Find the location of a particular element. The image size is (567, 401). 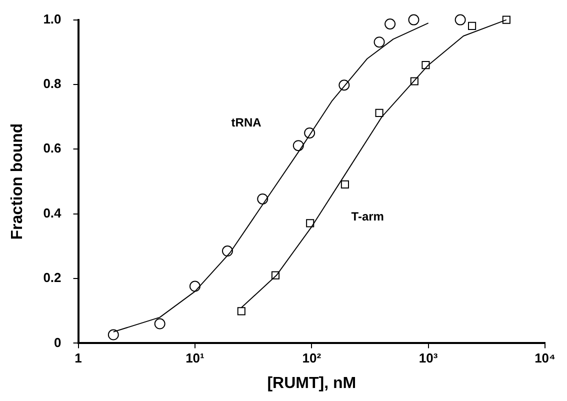

text: tRNA is located at coordinates (246, 123).